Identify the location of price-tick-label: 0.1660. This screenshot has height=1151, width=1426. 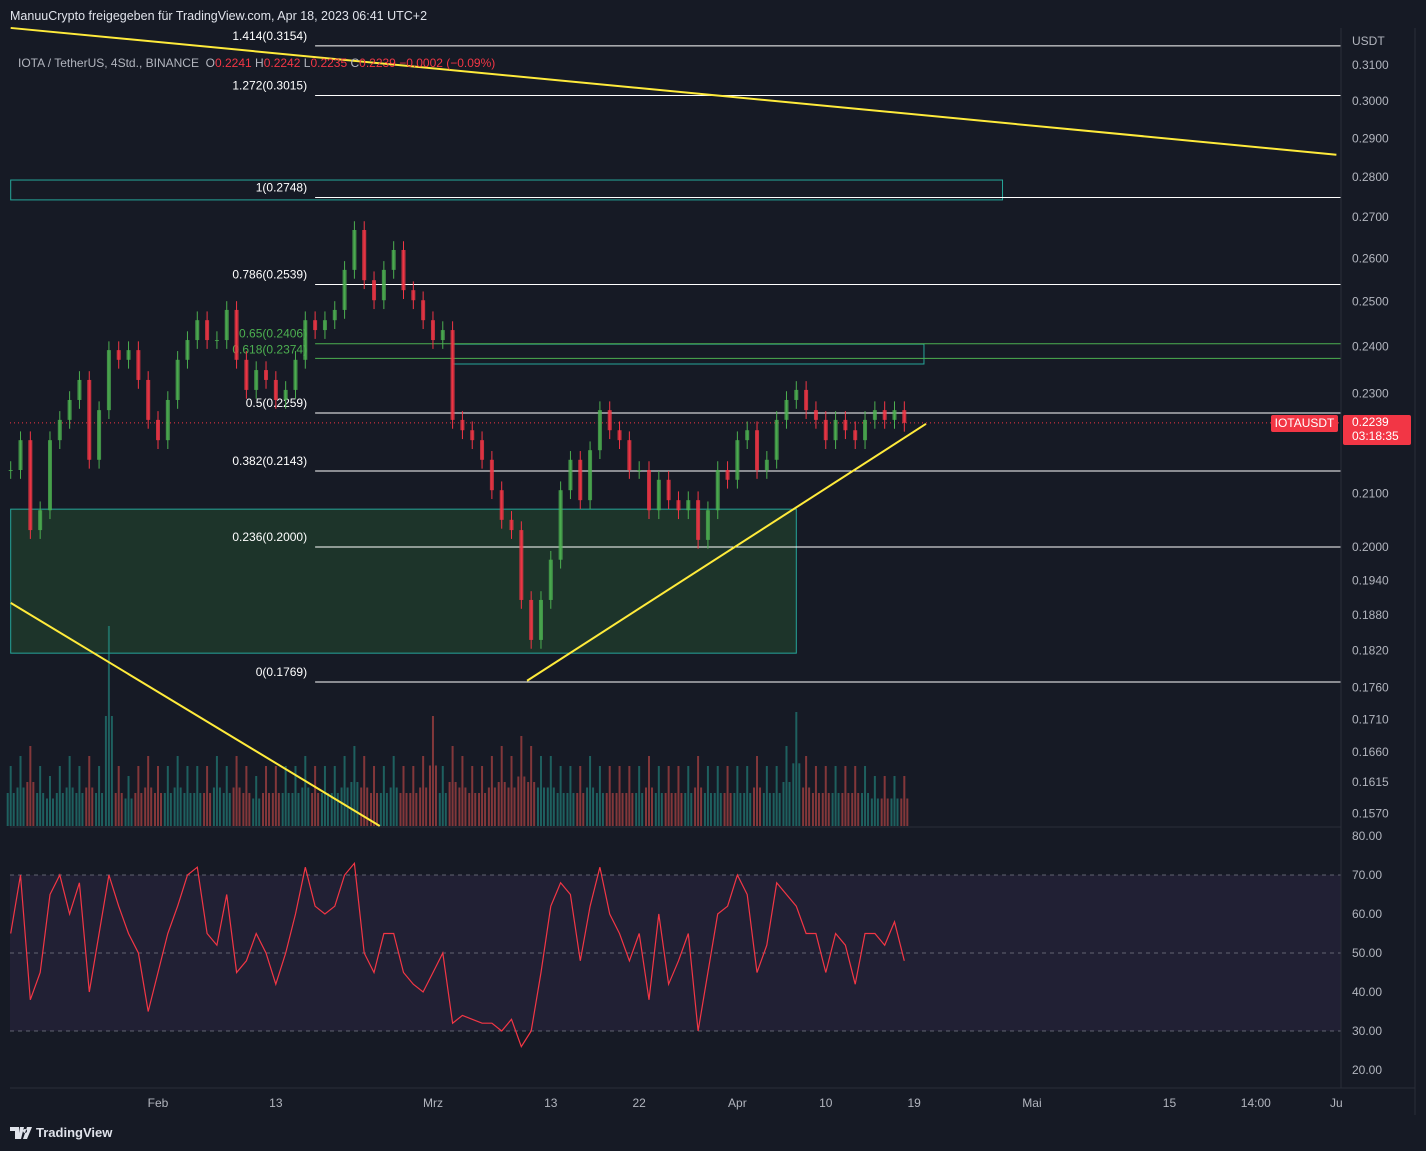
(1370, 752).